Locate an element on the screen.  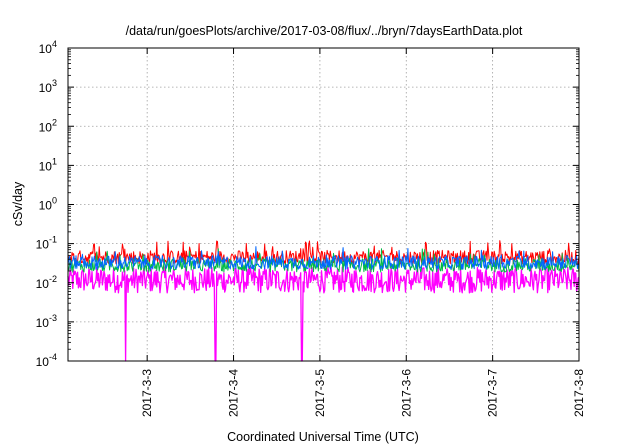
y-tick-label: 10³ is located at coordinates (48, 86).